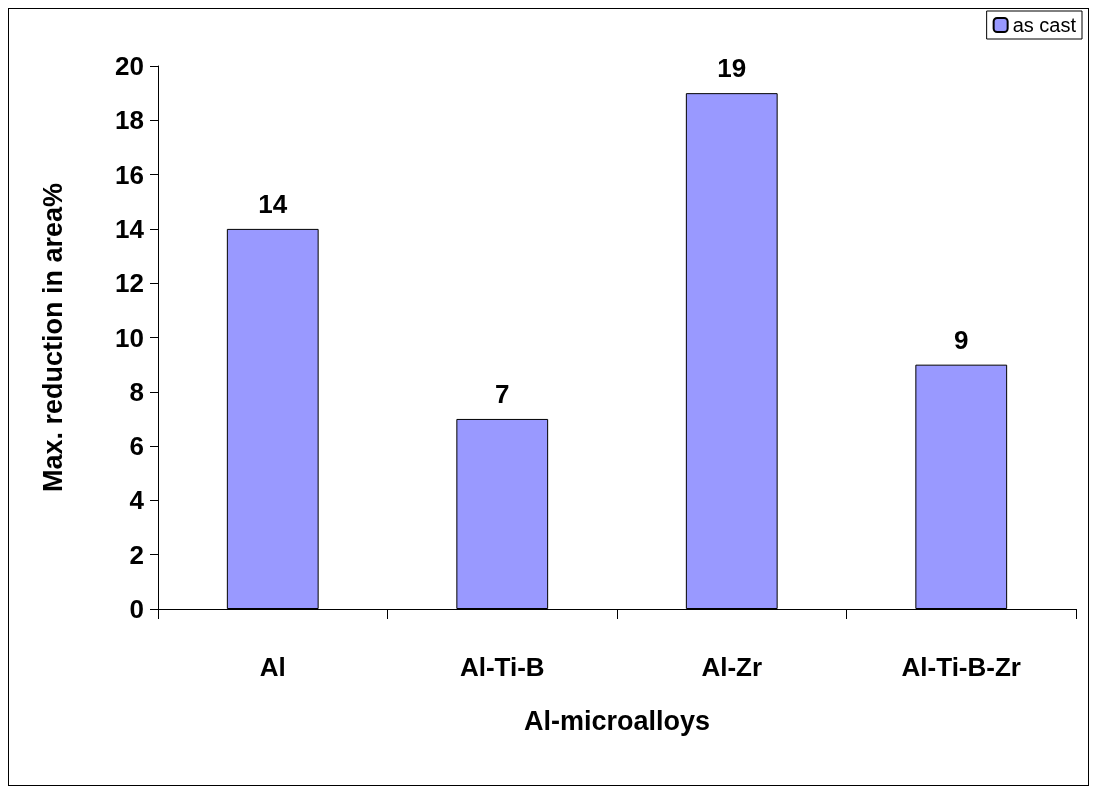  Describe the element at coordinates (502, 667) in the screenshot. I see `x-tick-label: Al-Ti-B` at that location.